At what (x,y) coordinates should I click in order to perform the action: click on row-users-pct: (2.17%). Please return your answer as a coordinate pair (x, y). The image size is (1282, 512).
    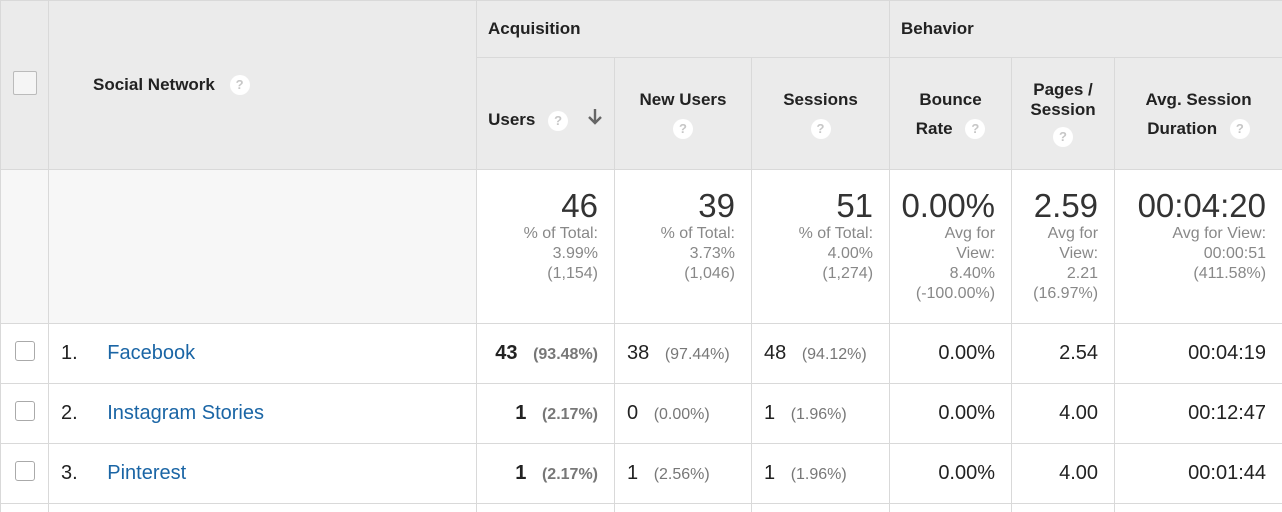
    Looking at the image, I should click on (570, 414).